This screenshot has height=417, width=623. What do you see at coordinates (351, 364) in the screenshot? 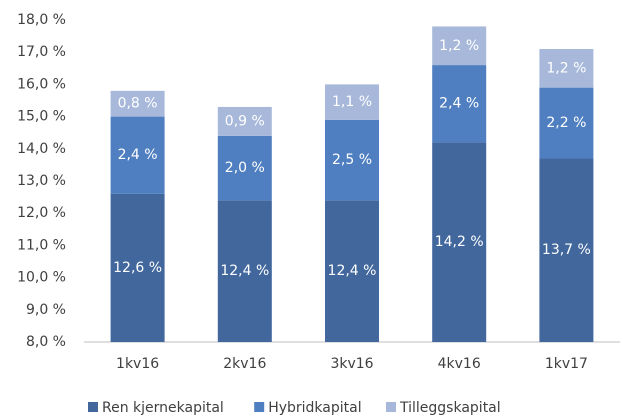
I see `x-tick-label: 3kv16` at bounding box center [351, 364].